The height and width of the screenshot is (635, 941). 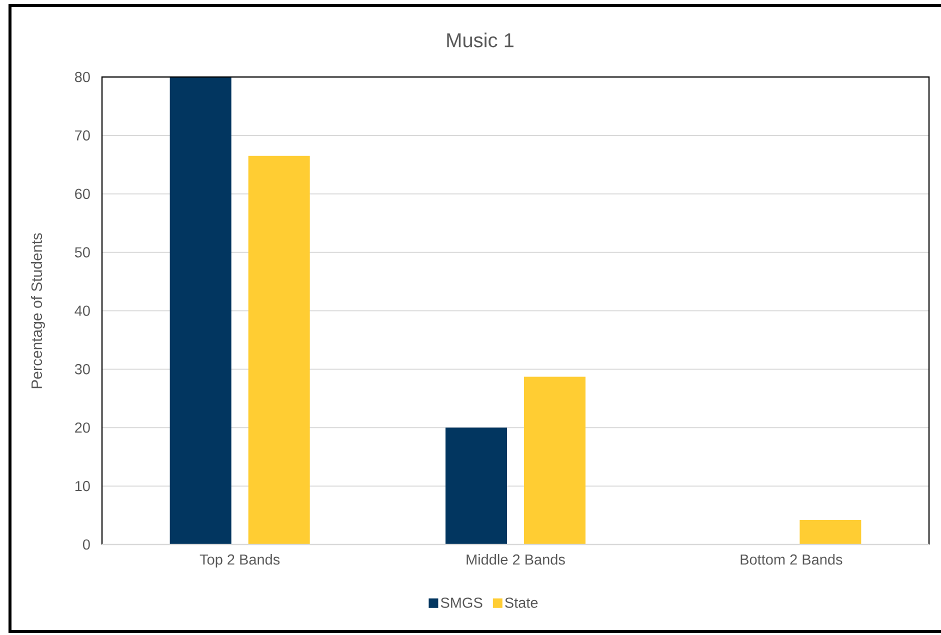 What do you see at coordinates (791, 559) in the screenshot?
I see `x-tick-label: Bottom 2 Bands` at bounding box center [791, 559].